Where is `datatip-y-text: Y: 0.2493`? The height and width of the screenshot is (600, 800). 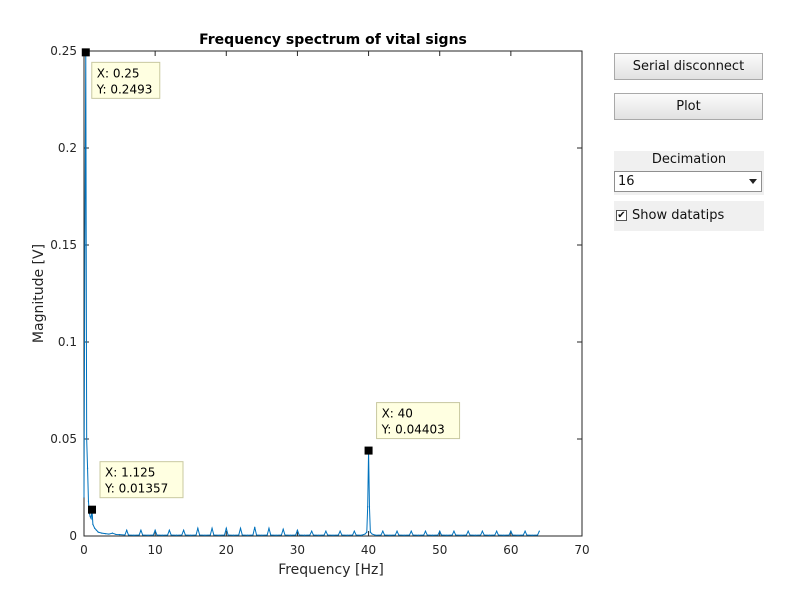 datatip-y-text: Y: 0.2493 is located at coordinates (124, 89).